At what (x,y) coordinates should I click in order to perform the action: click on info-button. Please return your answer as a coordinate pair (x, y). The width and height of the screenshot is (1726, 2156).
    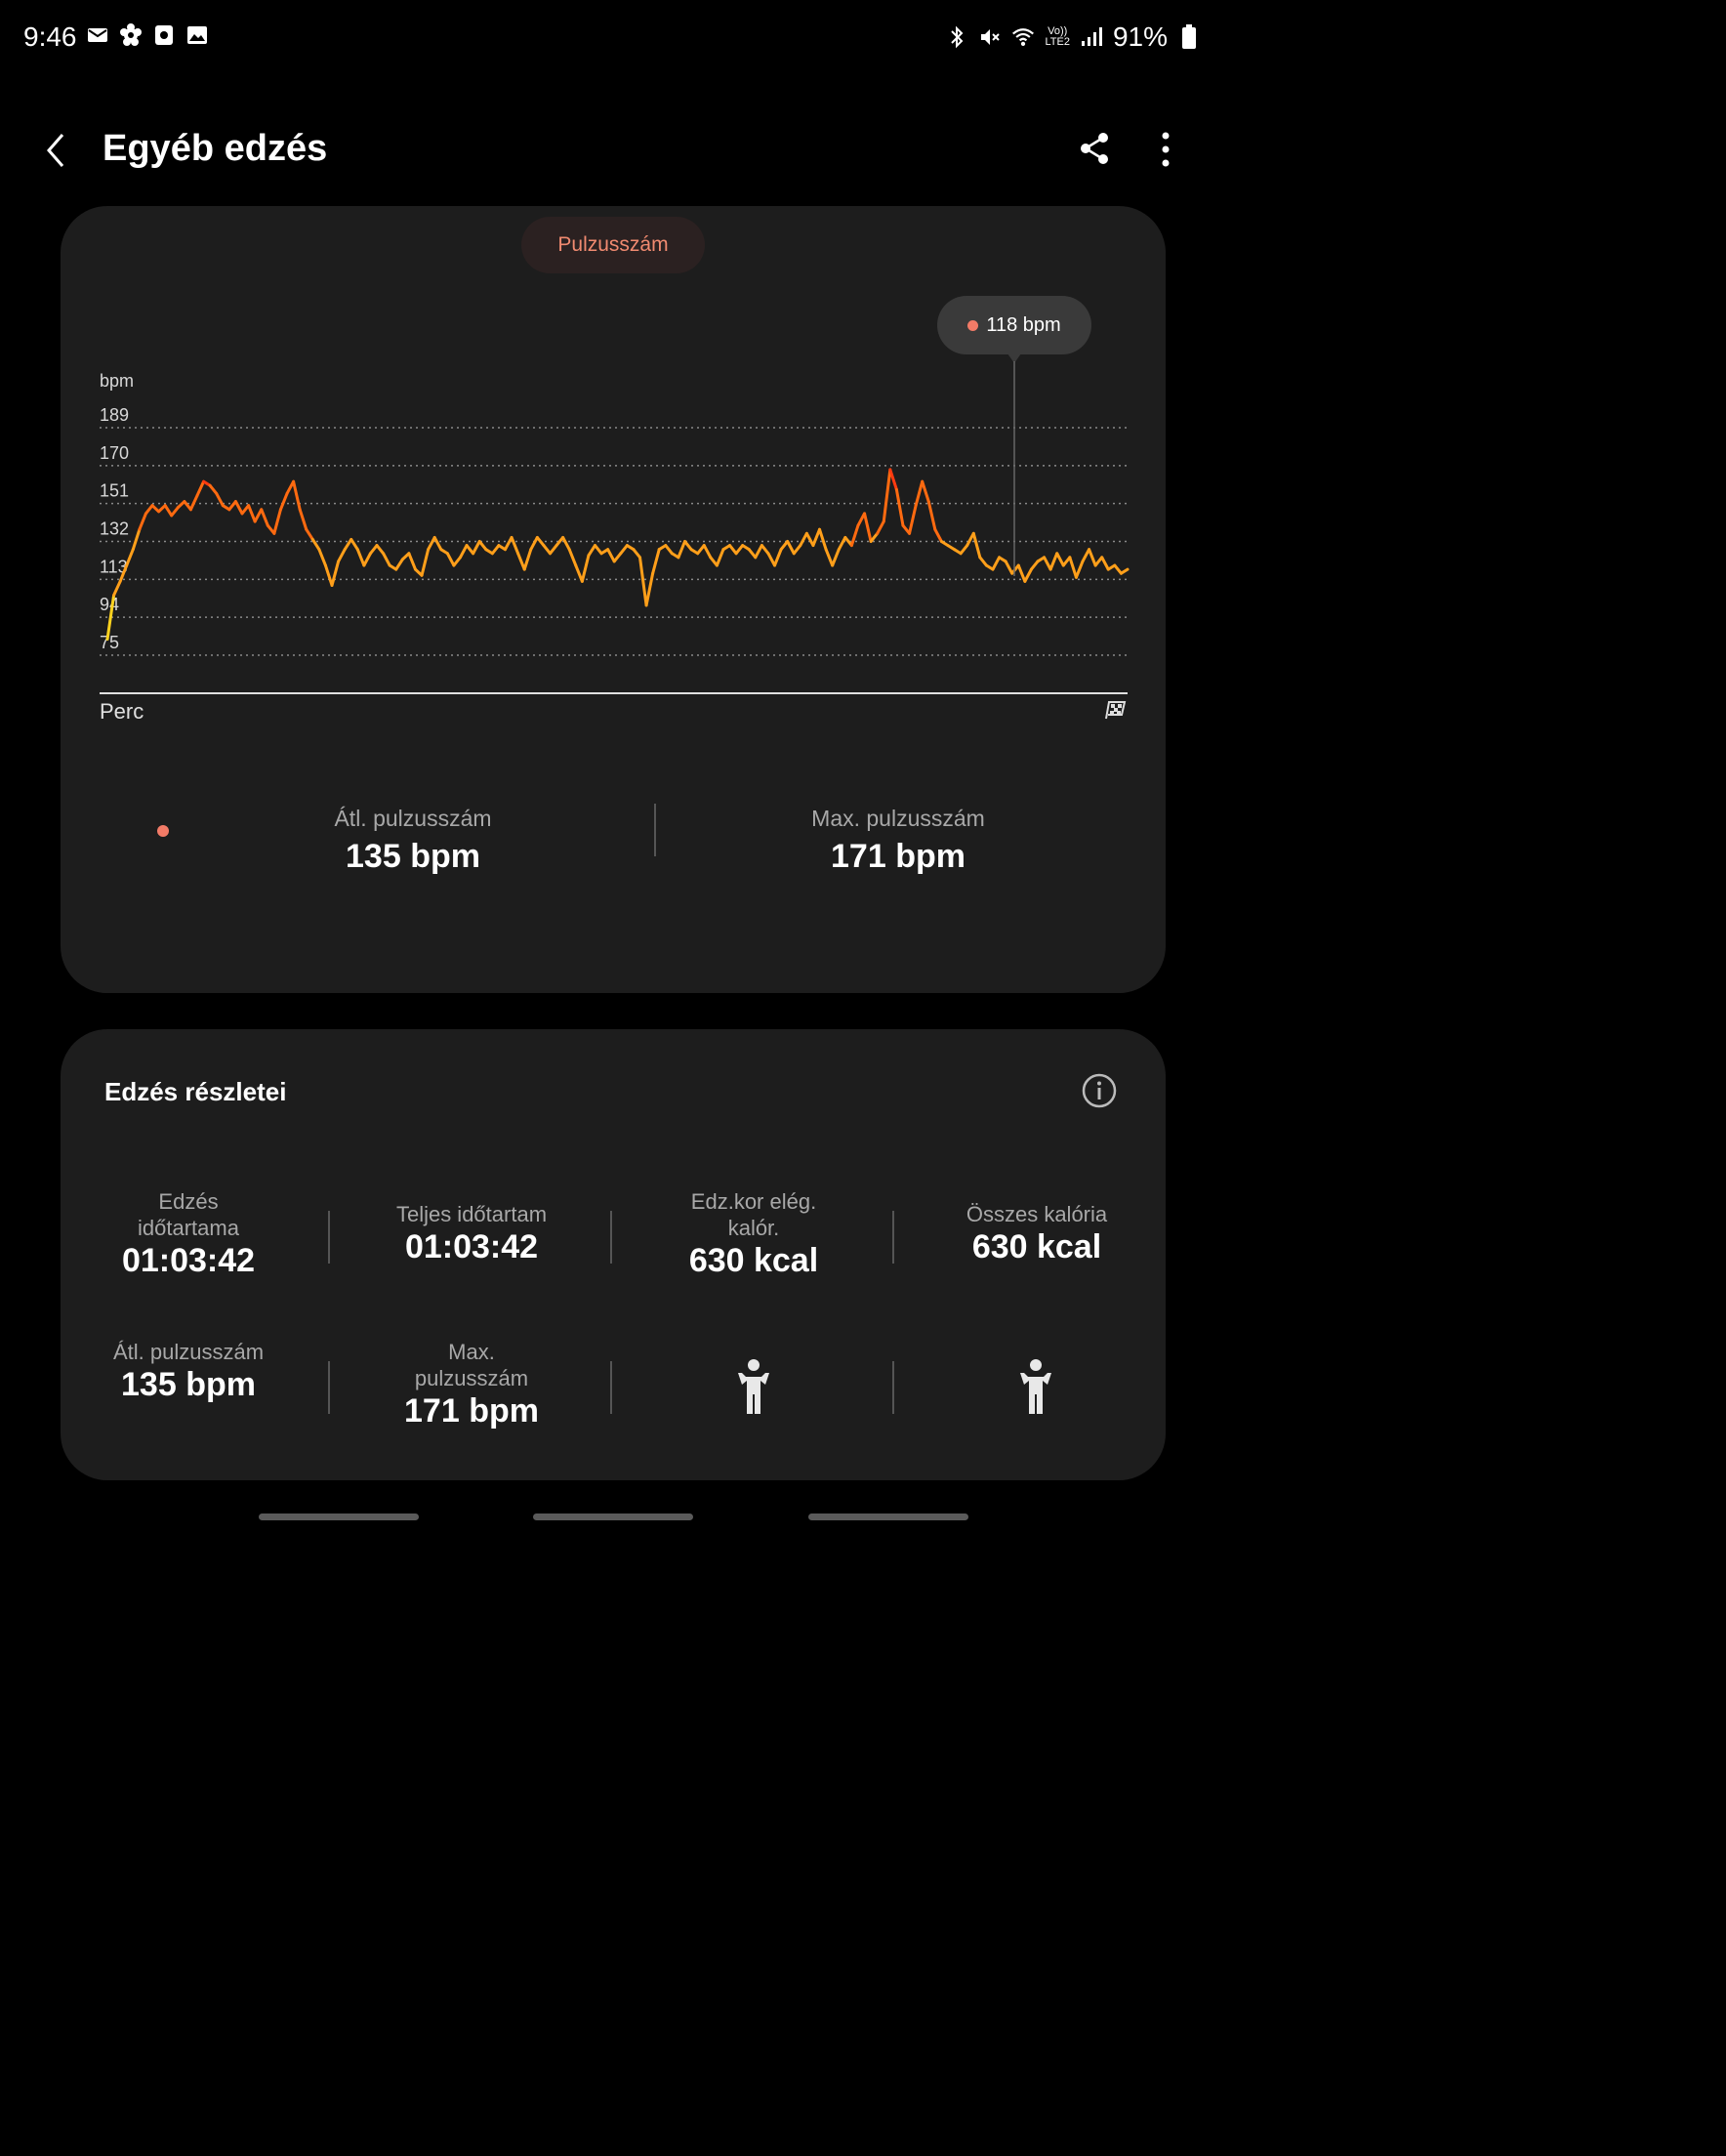
    Looking at the image, I should click on (1099, 1091).